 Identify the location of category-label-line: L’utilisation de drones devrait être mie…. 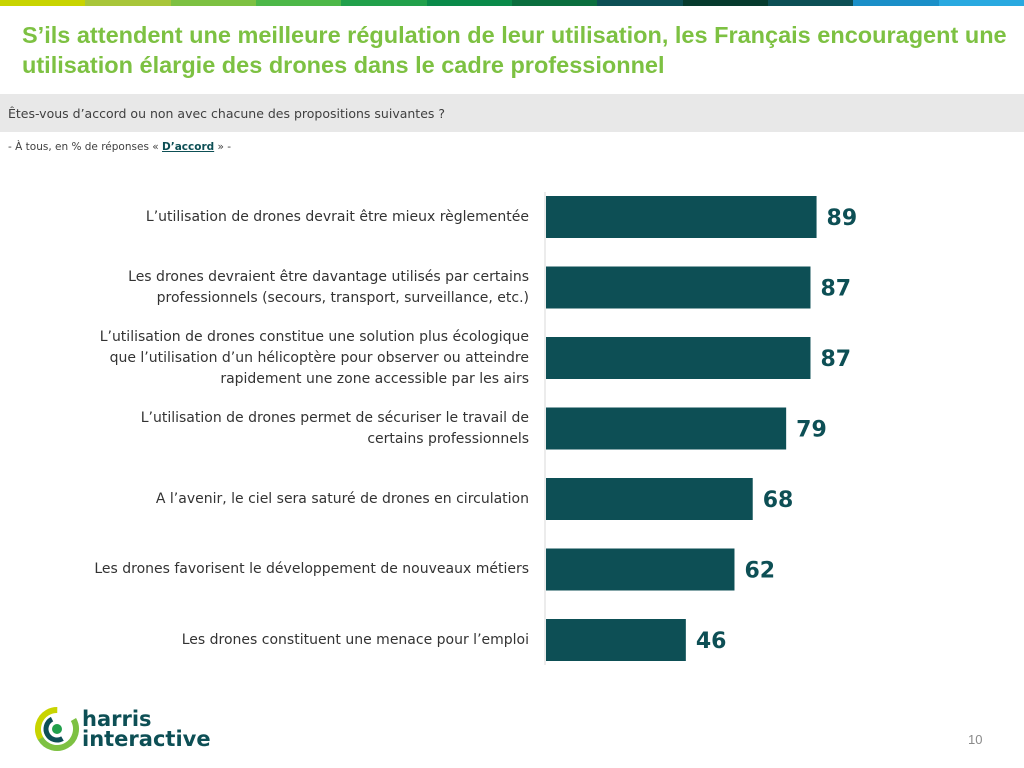
(337, 216).